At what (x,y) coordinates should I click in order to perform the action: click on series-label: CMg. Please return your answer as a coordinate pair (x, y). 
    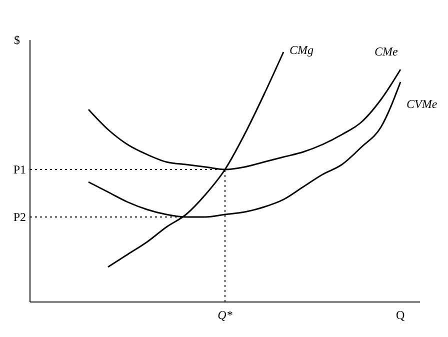
    Looking at the image, I should click on (302, 50).